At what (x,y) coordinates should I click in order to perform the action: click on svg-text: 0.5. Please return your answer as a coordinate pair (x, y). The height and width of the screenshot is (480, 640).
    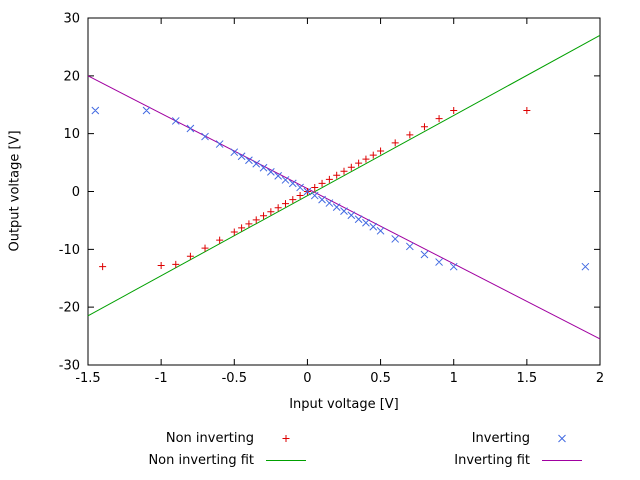
    Looking at the image, I should click on (380, 378).